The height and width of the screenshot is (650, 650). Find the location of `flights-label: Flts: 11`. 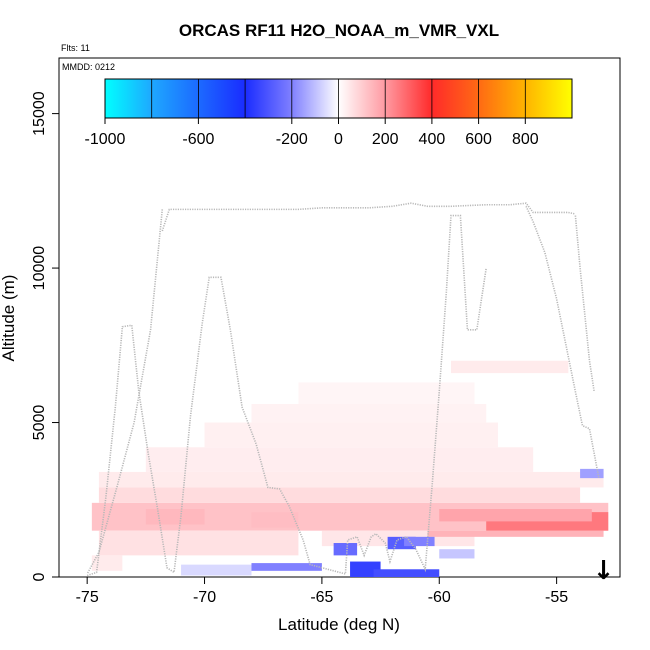

flights-label: Flts: 11 is located at coordinates (75, 48).